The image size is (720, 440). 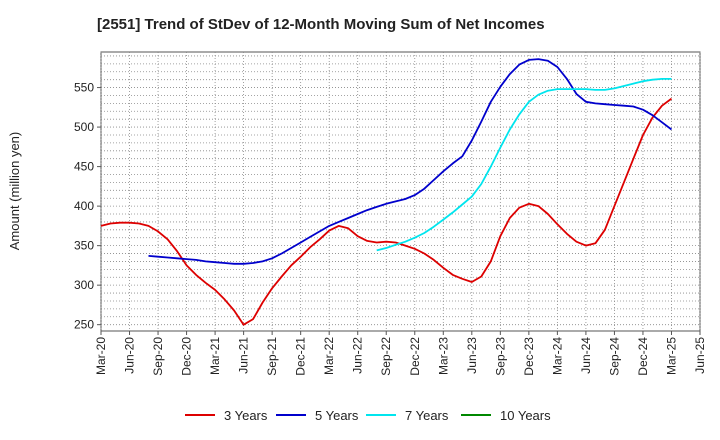 What do you see at coordinates (415, 356) in the screenshot?
I see `x-tick-label: Dec-22` at bounding box center [415, 356].